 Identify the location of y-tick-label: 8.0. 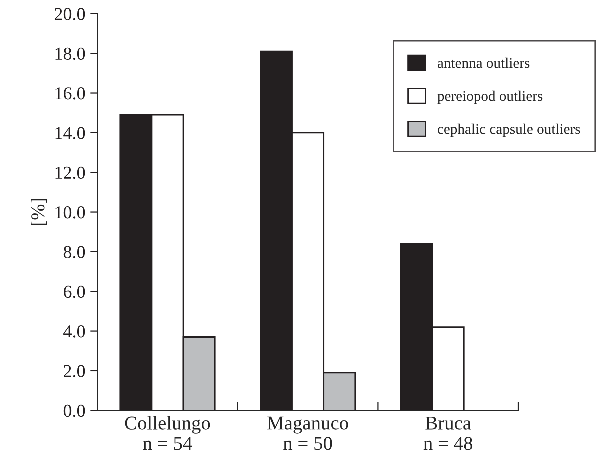
(75, 252).